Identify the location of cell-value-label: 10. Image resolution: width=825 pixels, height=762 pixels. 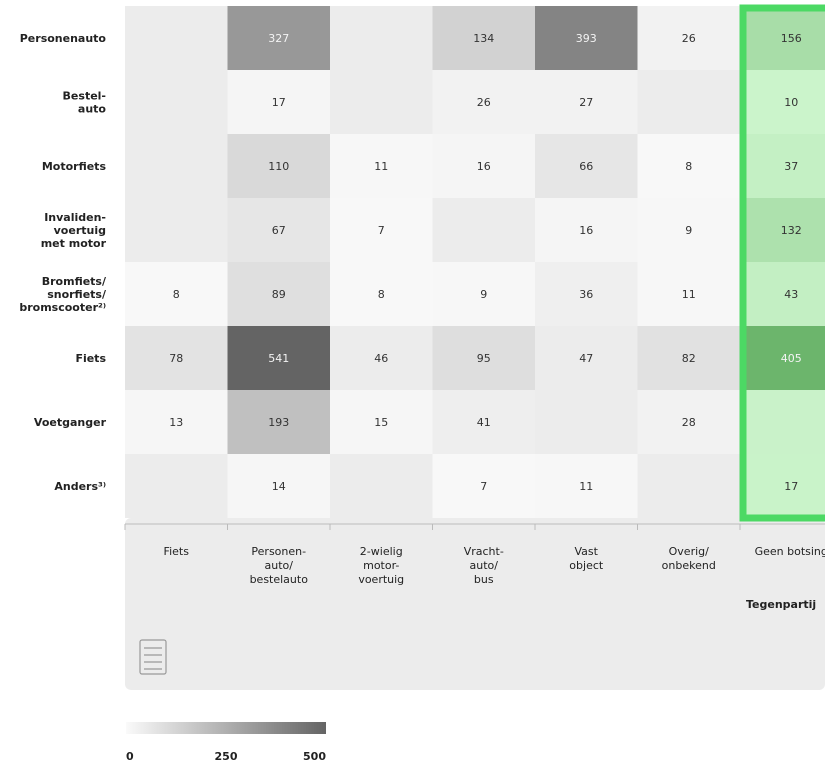
(791, 102).